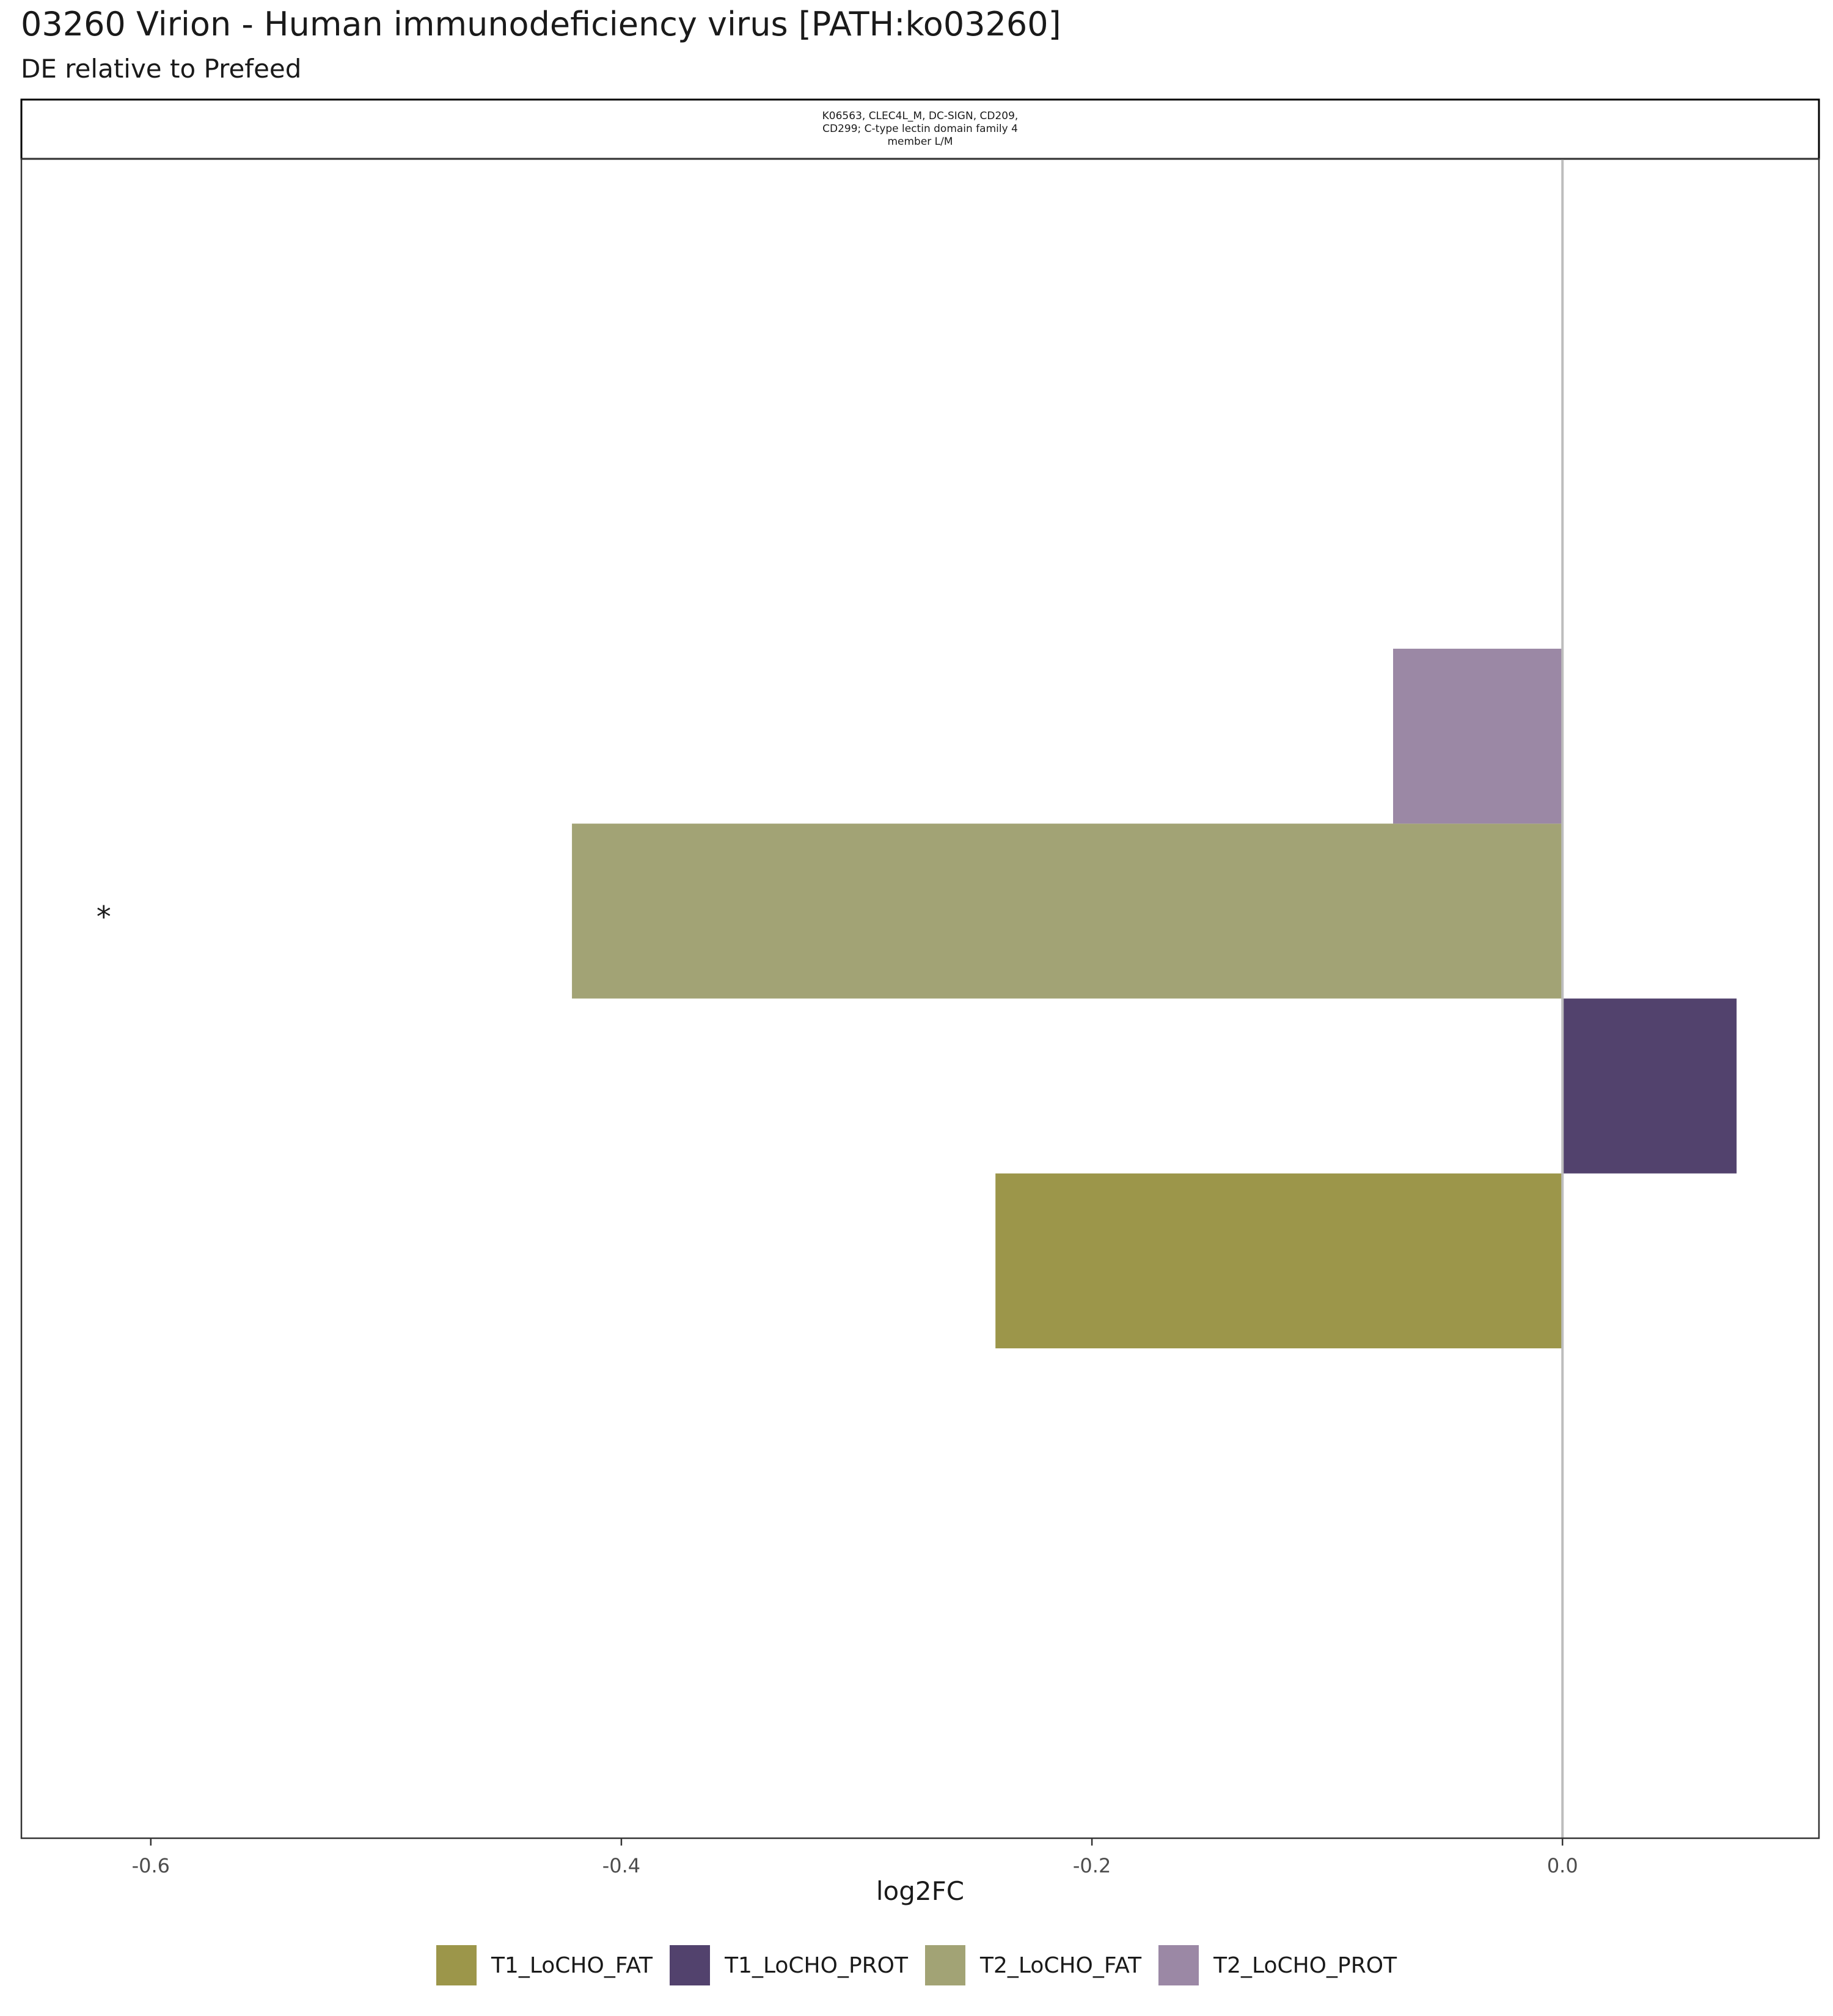 This screenshot has height=2016, width=1833. I want to click on legend-item: T2_LoCHO_PROT, so click(1277, 1965).